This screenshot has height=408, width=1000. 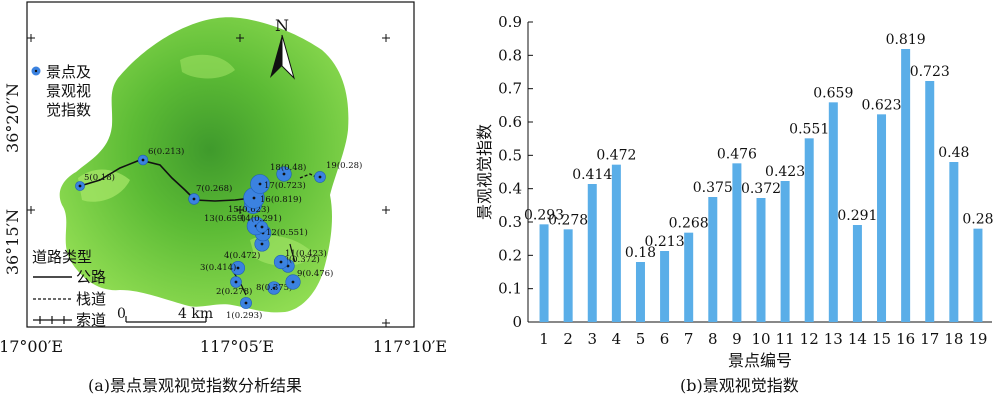 I want to click on bar-value-label: 0.268, so click(x=689, y=224).